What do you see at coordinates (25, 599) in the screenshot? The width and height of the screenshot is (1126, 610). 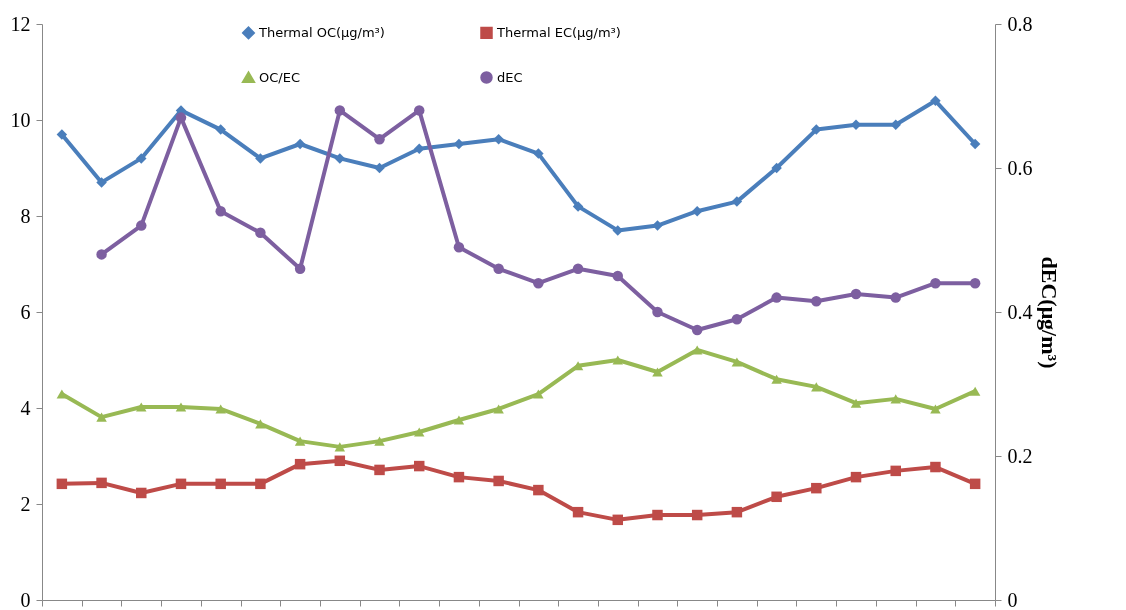 I see `y-tick-label: 0` at bounding box center [25, 599].